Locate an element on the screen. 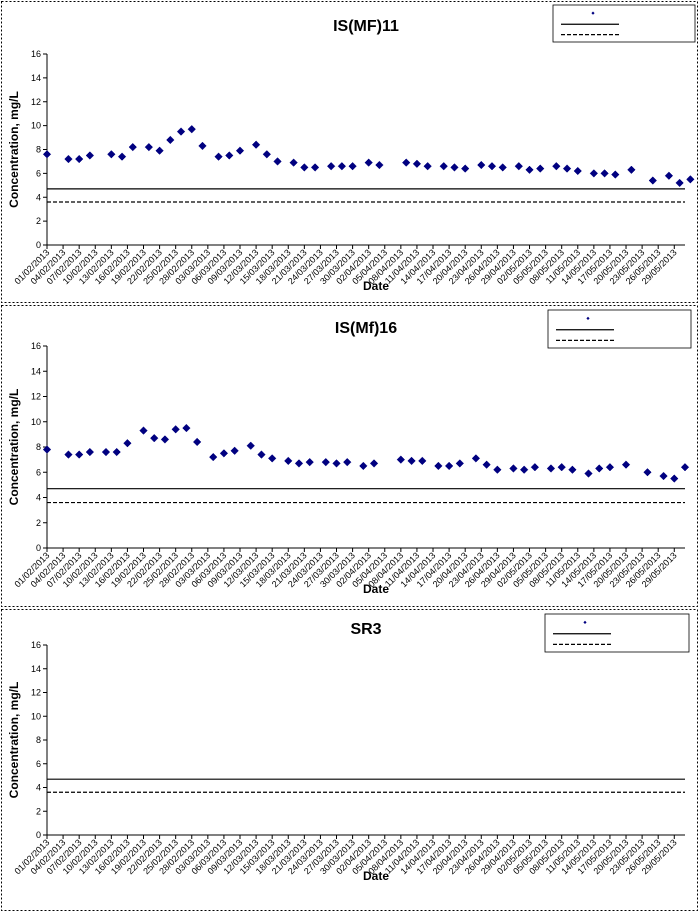  chart-title: IS(MF)11 is located at coordinates (366, 26).